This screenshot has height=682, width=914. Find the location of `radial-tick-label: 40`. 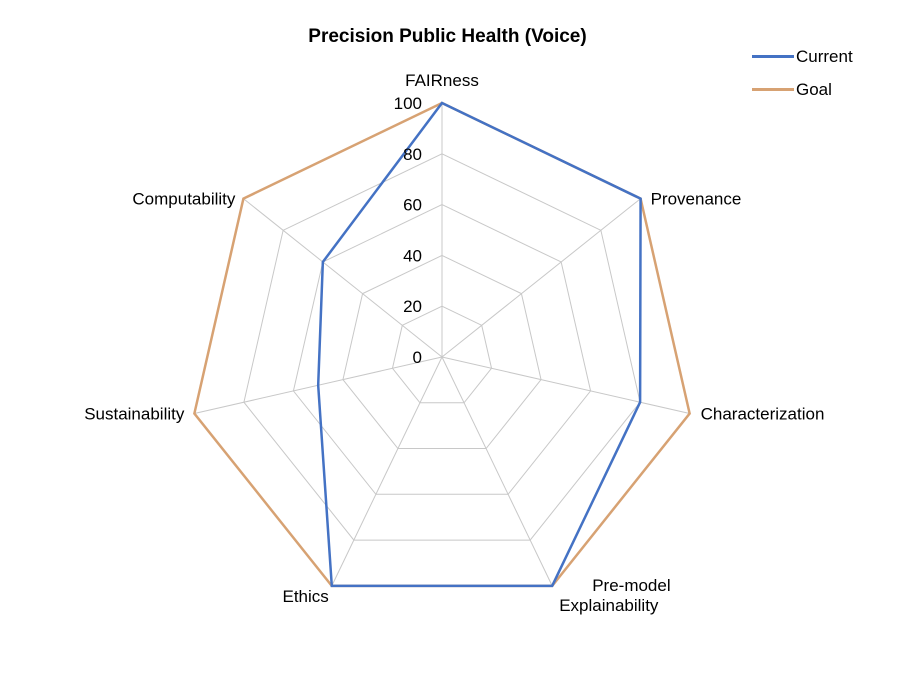

radial-tick-label: 40 is located at coordinates (412, 255).